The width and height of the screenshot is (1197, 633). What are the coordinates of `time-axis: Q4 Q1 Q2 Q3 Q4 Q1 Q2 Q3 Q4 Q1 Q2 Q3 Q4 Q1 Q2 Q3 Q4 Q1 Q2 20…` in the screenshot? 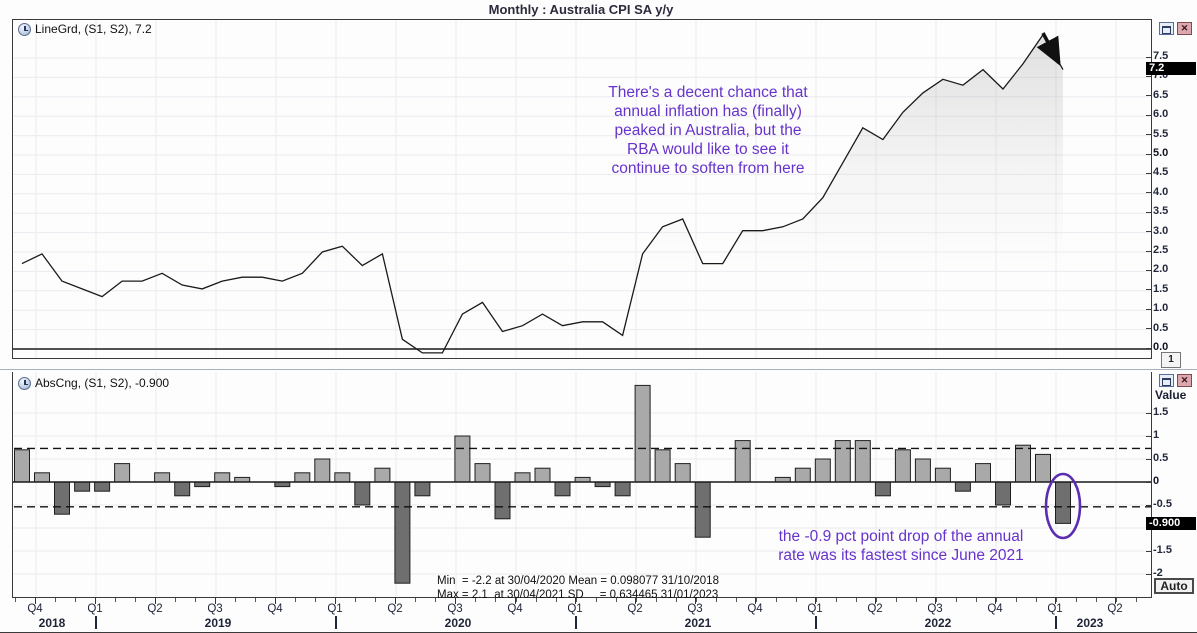 It's located at (598, 615).